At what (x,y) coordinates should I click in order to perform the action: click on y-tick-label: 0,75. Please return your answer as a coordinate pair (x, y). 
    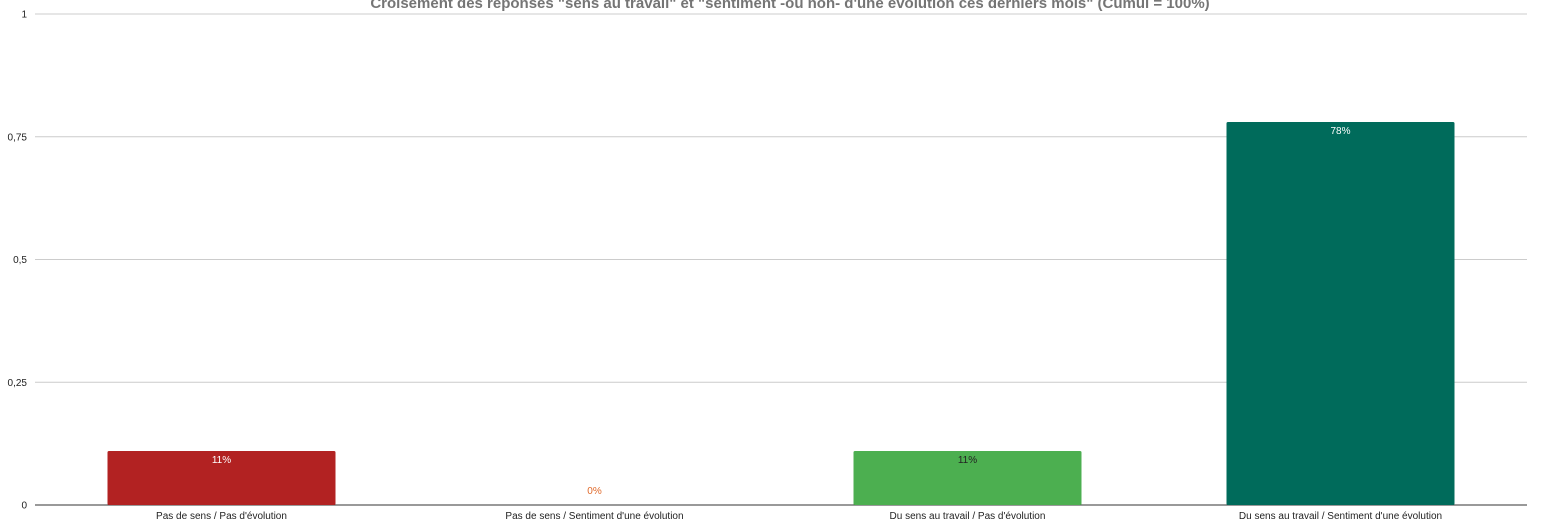
    Looking at the image, I should click on (18, 137).